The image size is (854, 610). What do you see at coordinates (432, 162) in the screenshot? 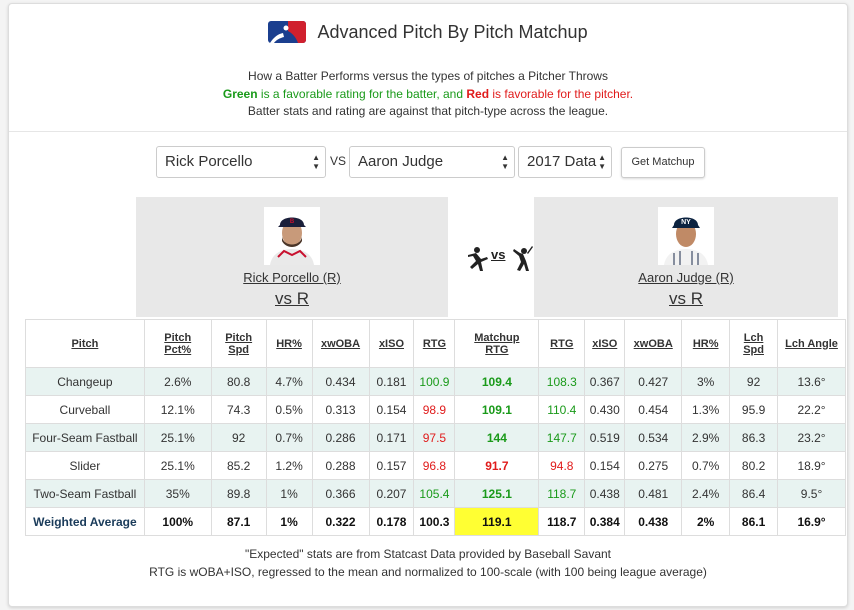
I see `batter-select: Aaron Judge ▲ ▼` at bounding box center [432, 162].